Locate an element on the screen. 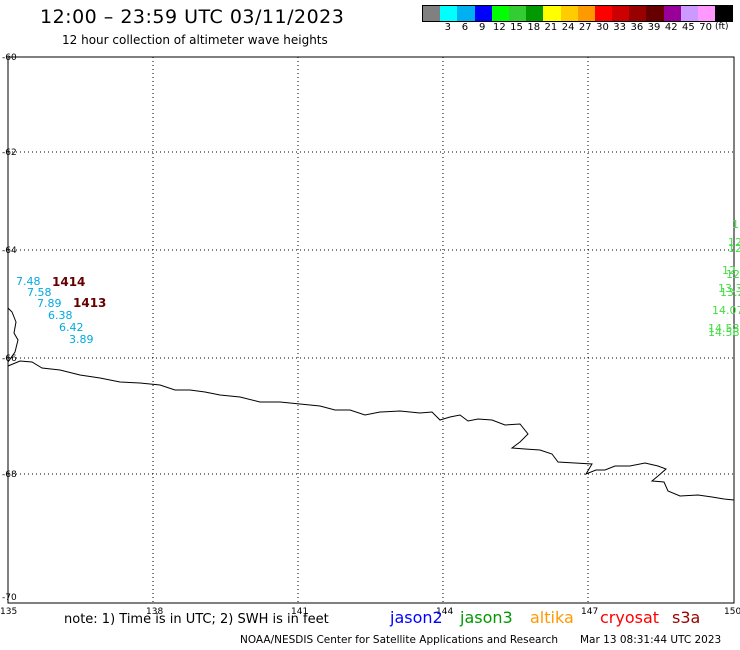 This screenshot has width=740, height=650. color-scale-label: 33 is located at coordinates (620, 27).